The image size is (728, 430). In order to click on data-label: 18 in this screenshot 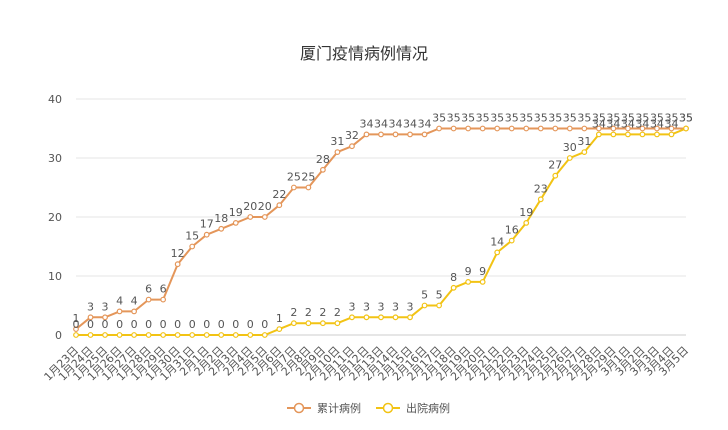, I will do `click(221, 218)`.